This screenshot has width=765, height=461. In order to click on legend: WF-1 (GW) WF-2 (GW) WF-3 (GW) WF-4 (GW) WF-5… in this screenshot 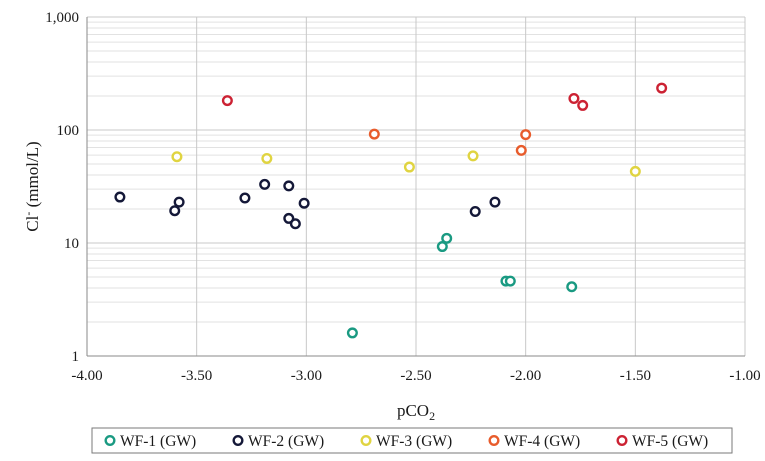, I will do `click(412, 440)`.